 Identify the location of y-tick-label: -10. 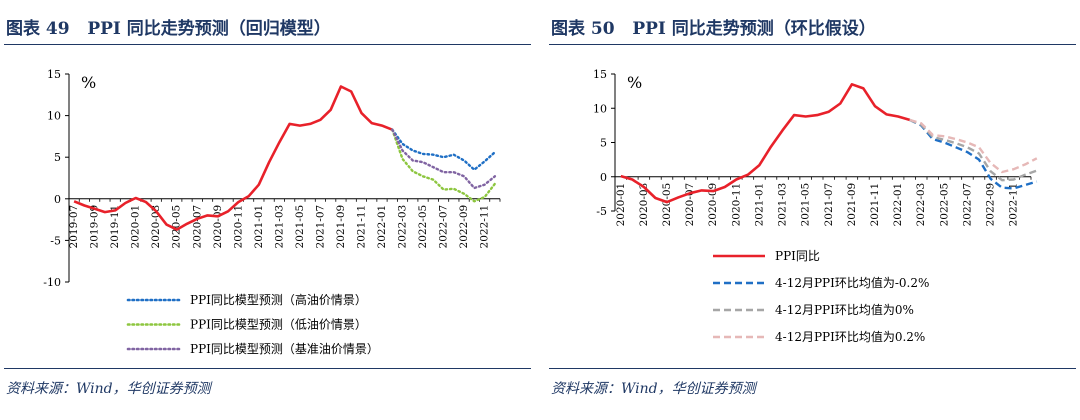
(52, 282).